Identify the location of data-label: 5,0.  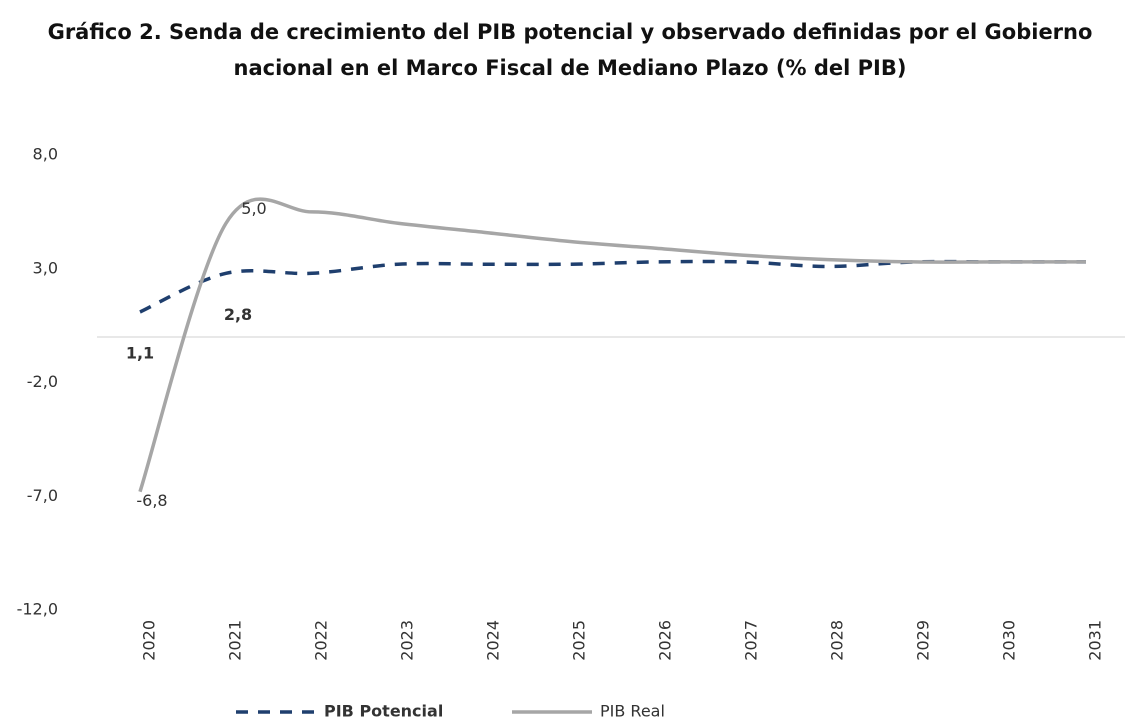
(253, 208).